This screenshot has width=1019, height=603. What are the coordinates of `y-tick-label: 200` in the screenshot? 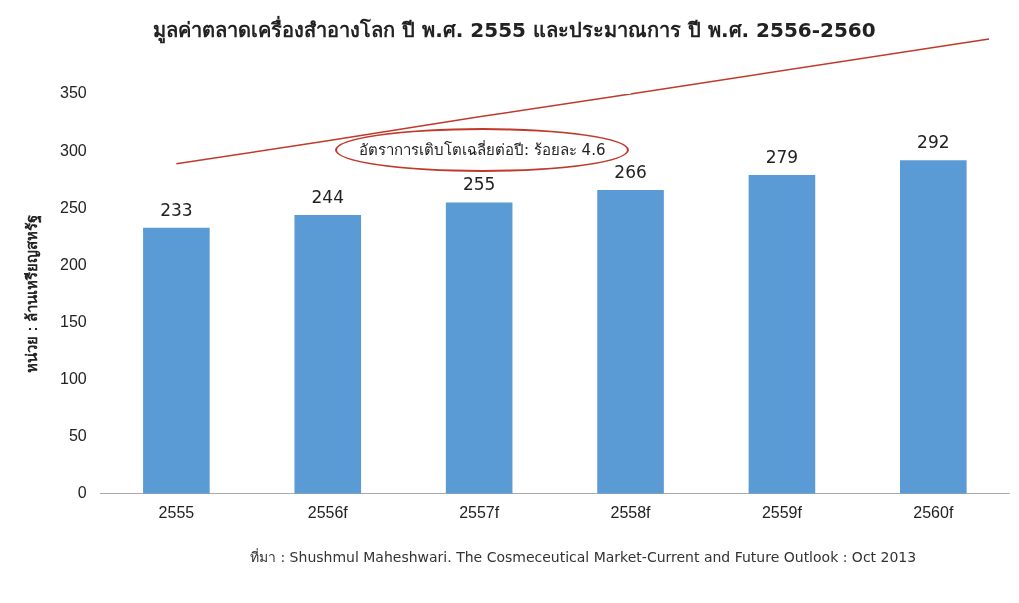 It's located at (73, 264).